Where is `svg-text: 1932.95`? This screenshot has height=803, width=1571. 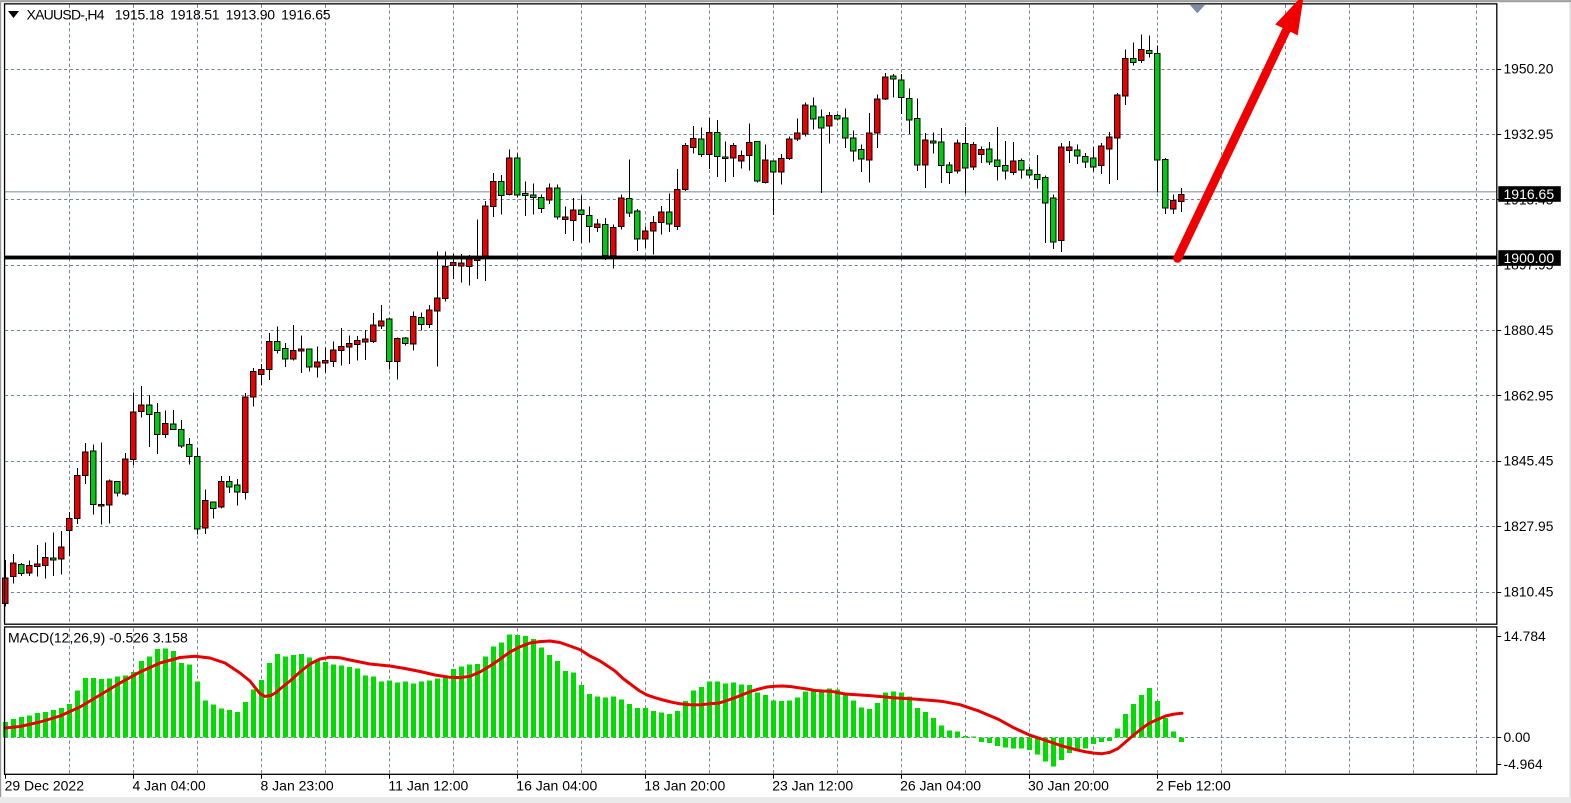 svg-text: 1932.95 is located at coordinates (1529, 134).